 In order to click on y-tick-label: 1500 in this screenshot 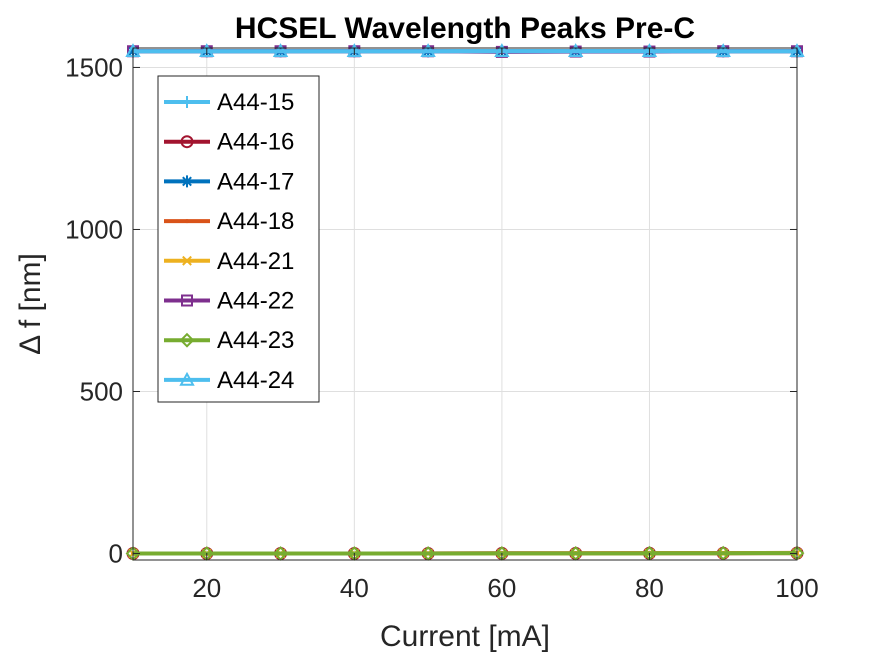, I will do `click(94, 67)`.